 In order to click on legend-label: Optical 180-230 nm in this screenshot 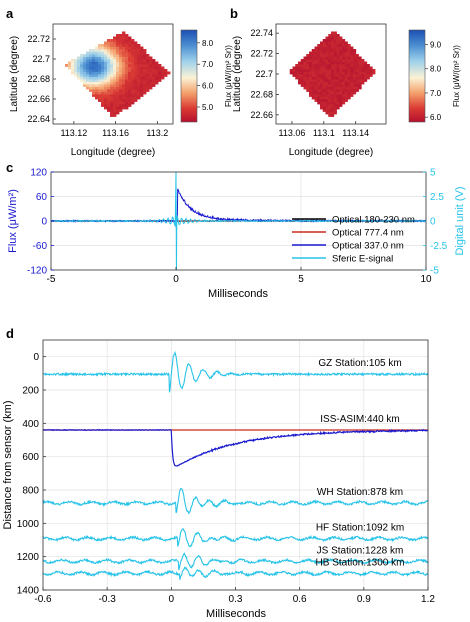, I will do `click(373, 220)`.